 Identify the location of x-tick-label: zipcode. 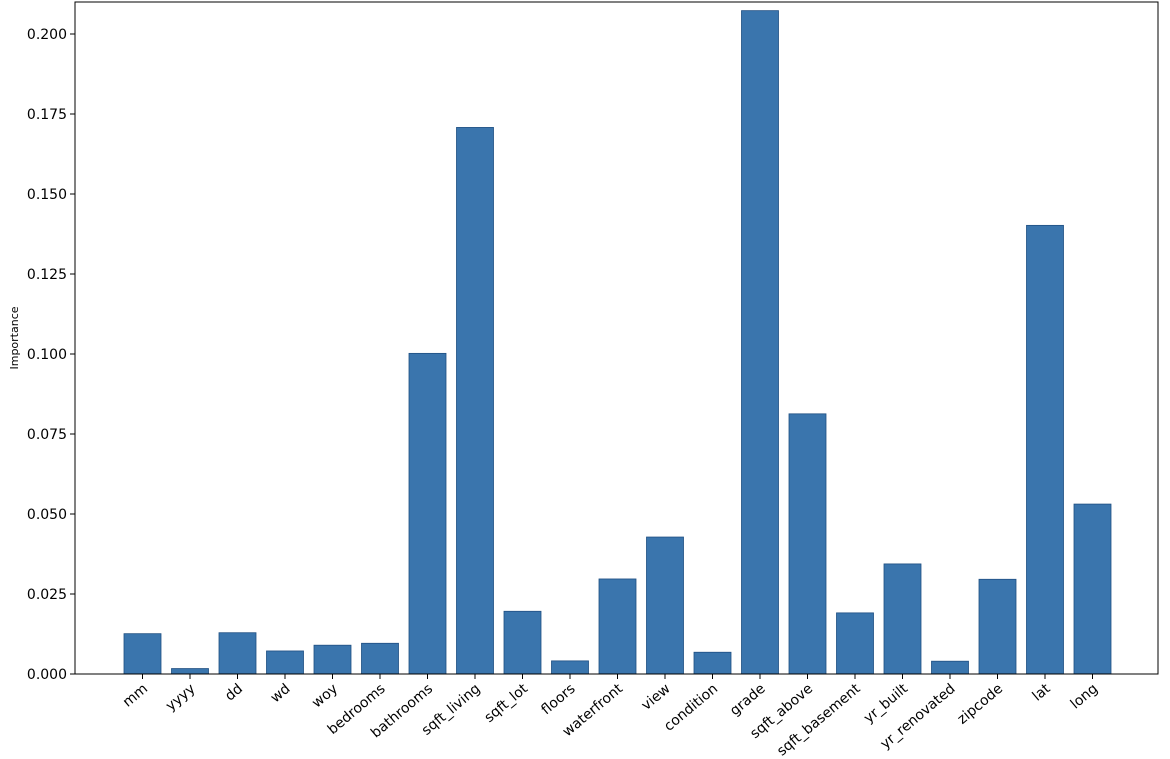
(981, 704).